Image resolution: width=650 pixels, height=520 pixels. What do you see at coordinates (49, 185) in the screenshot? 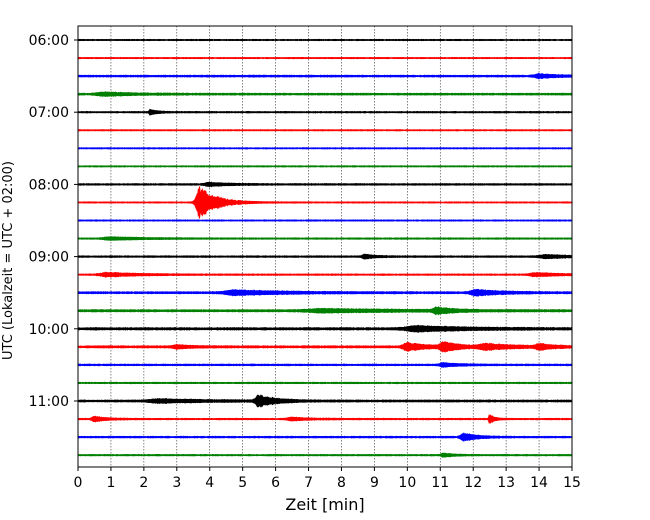
I see `y-tick-label: 08:00` at bounding box center [49, 185].